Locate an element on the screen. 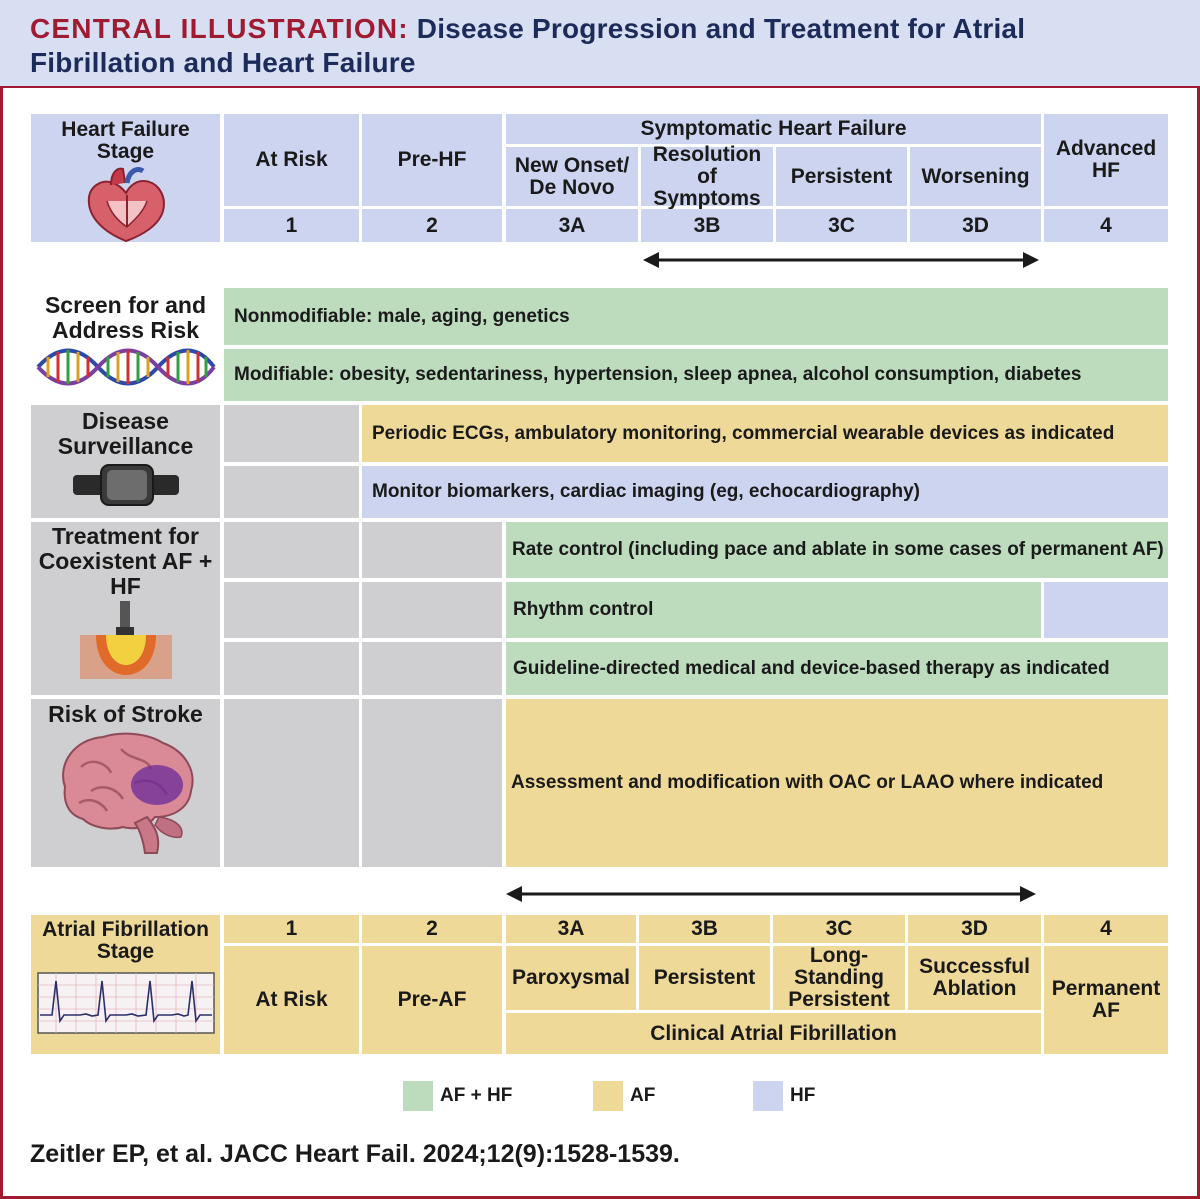 The width and height of the screenshot is (1200, 1199). af-stage-label-cell: Atrial Fibrillation Stage is located at coordinates (125, 984).